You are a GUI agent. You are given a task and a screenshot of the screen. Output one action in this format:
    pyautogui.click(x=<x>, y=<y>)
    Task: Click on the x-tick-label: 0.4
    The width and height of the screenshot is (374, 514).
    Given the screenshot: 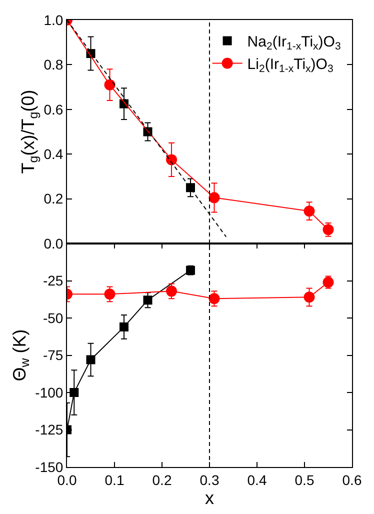 What is the action you would take?
    pyautogui.click(x=257, y=480)
    